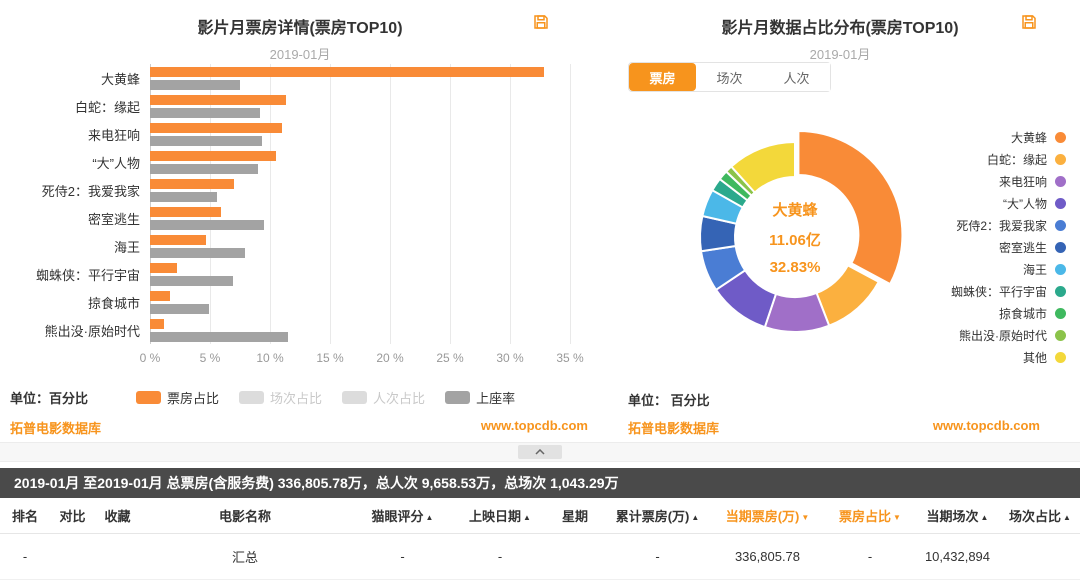 The image size is (1080, 588). I want to click on collapse-strip, so click(540, 452).